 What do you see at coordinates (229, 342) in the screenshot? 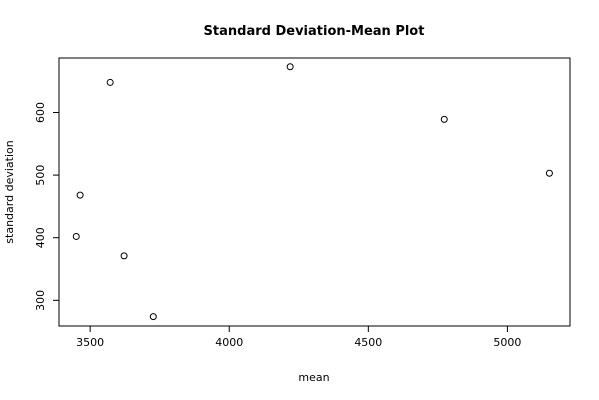
I see `x-tick-label: 4000` at bounding box center [229, 342].